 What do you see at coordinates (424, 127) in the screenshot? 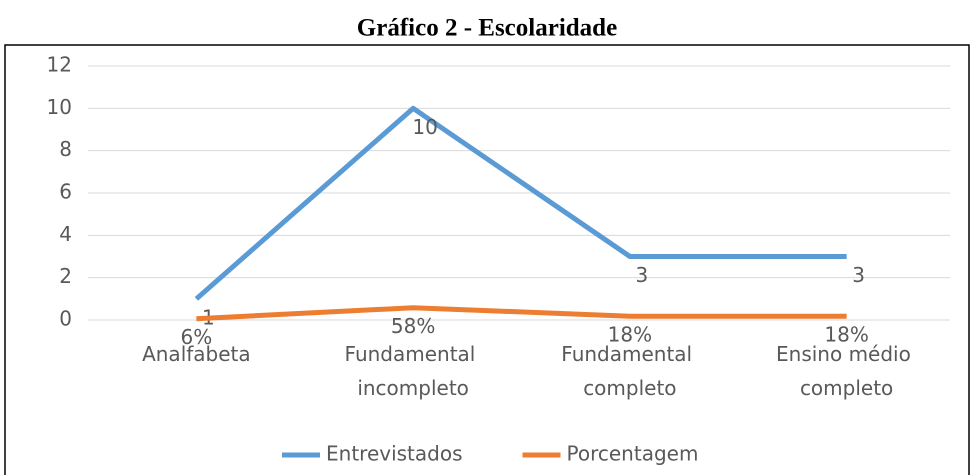
I see `data-label: 10` at bounding box center [424, 127].